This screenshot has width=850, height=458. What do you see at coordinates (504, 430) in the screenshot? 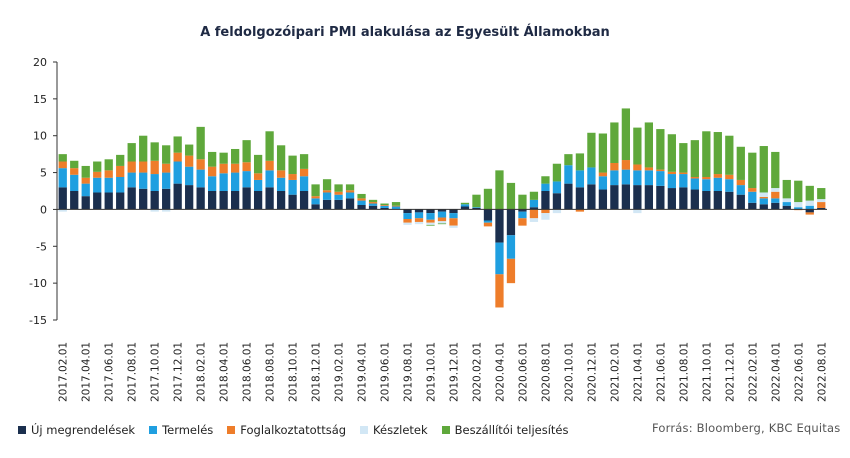
I see `legend-item-supplier-deliveries: Beszállítói teljesítés` at bounding box center [504, 430].